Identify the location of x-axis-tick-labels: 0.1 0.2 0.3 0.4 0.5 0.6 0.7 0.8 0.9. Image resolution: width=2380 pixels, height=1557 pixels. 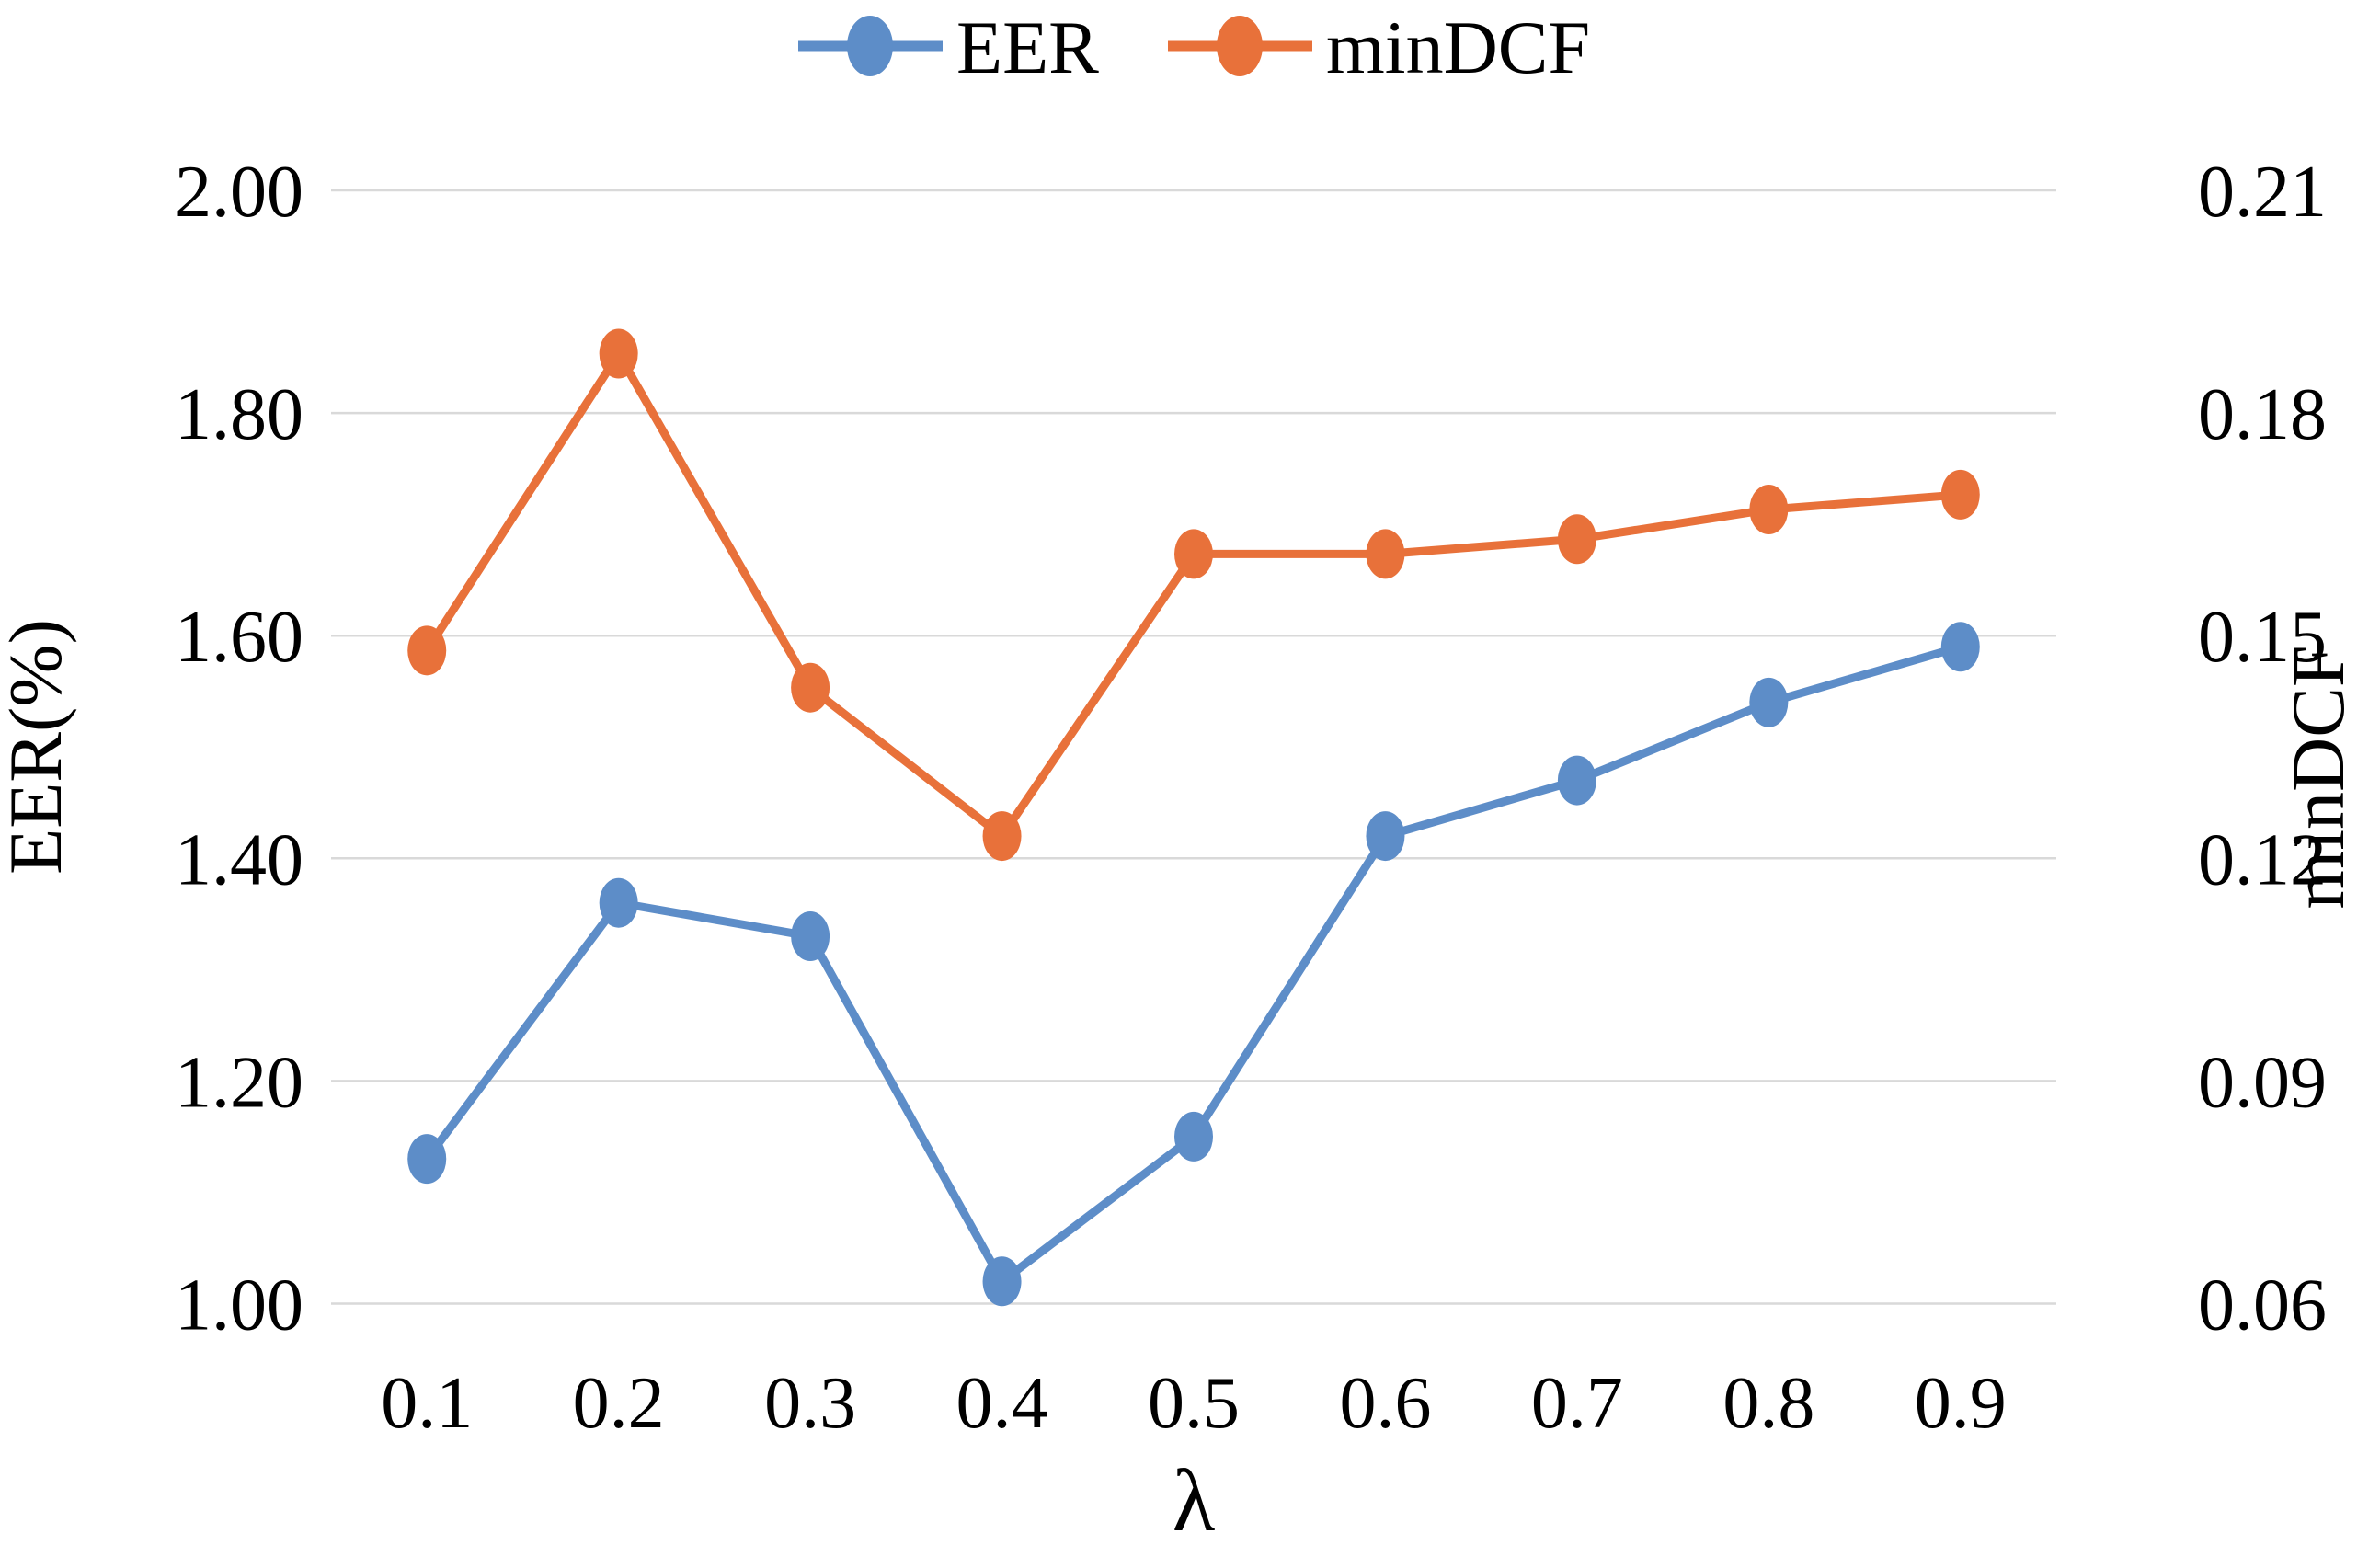
(1194, 1403).